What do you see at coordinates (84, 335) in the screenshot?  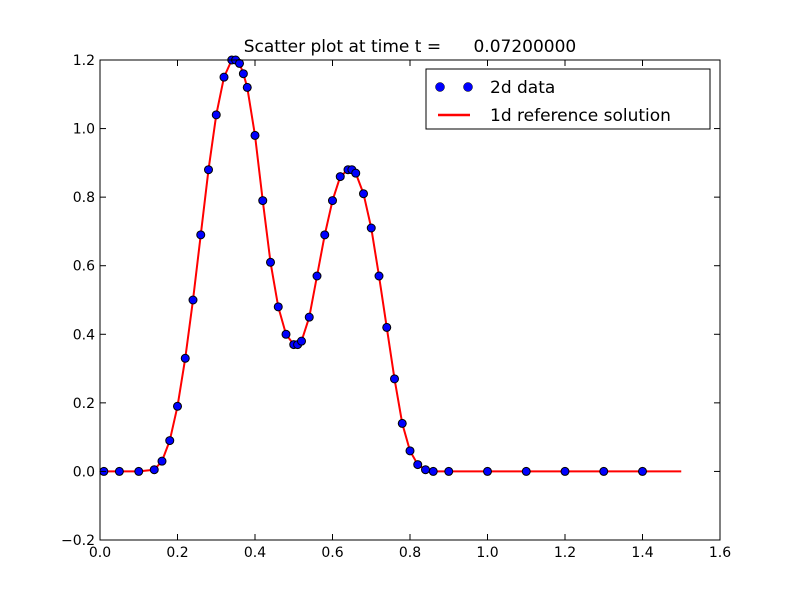 I see `y-tick-label: 0.4` at bounding box center [84, 335].